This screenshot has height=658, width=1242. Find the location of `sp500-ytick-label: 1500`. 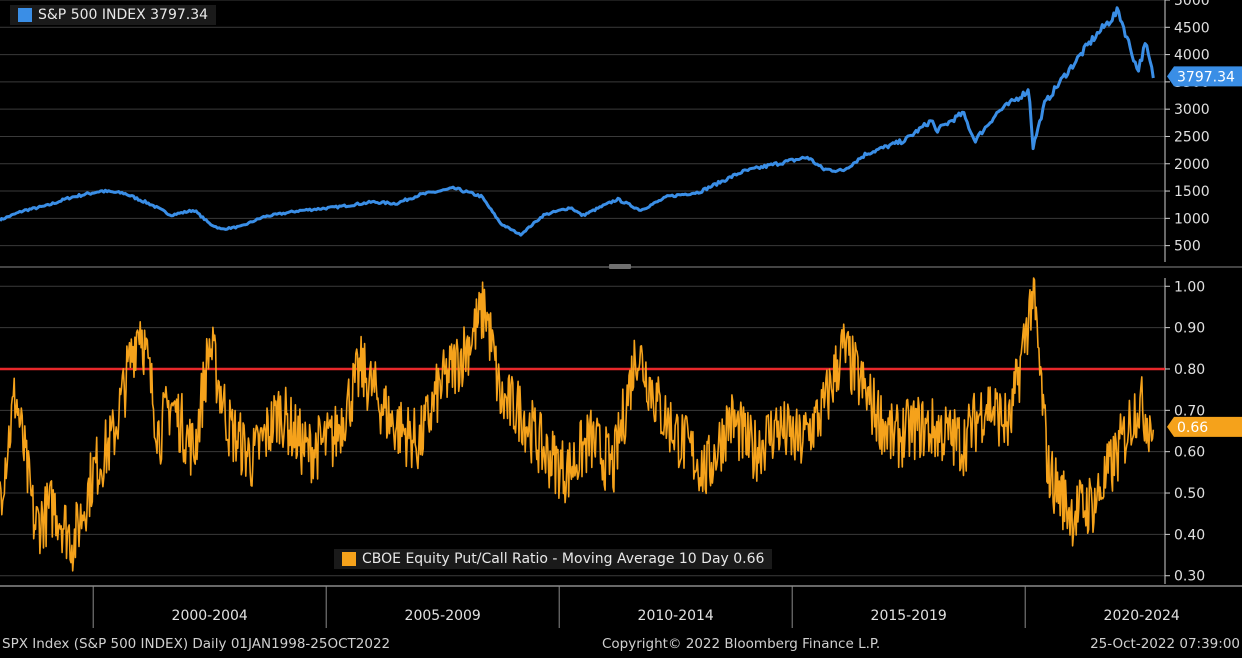

sp500-ytick-label: 1500 is located at coordinates (1192, 192).